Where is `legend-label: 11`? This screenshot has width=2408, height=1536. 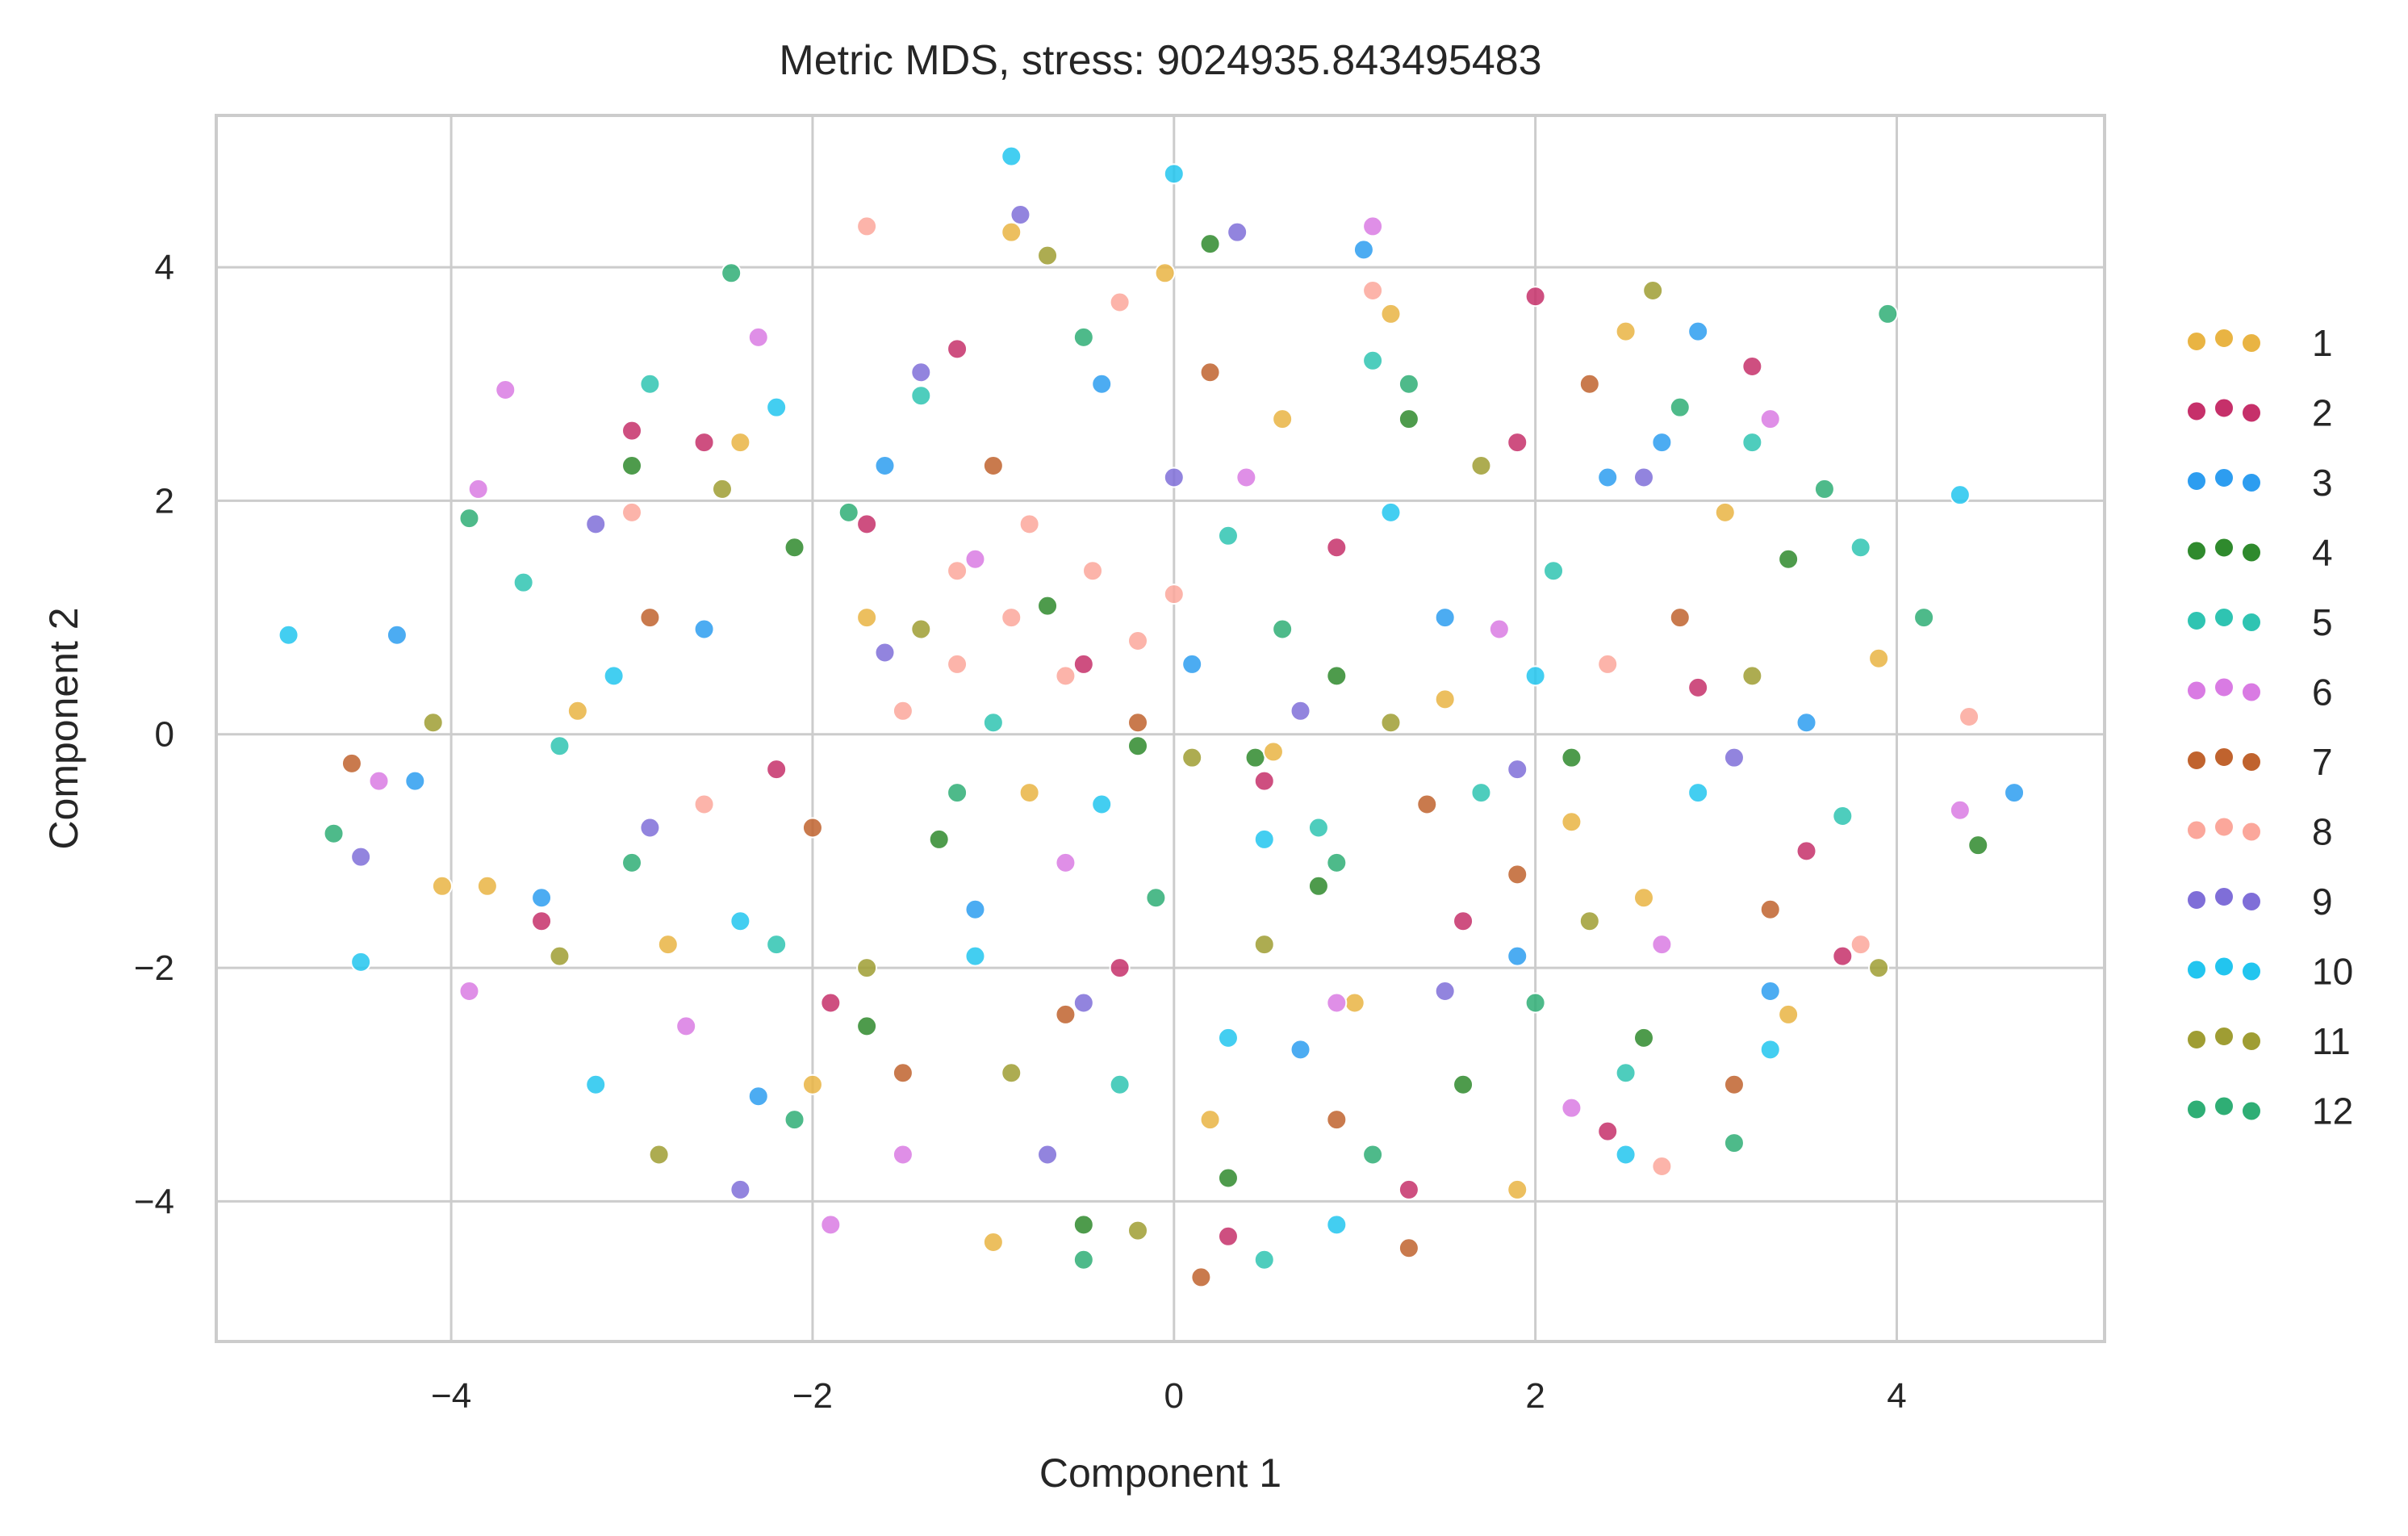 legend-label: 11 is located at coordinates (2331, 1041).